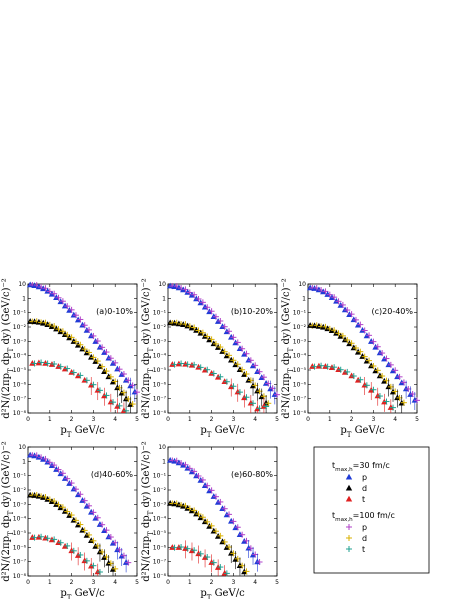 This screenshot has width=463, height=599. What do you see at coordinates (160, 490) in the screenshot?
I see `y-tick-label: 10⁻²` at bounding box center [160, 490].